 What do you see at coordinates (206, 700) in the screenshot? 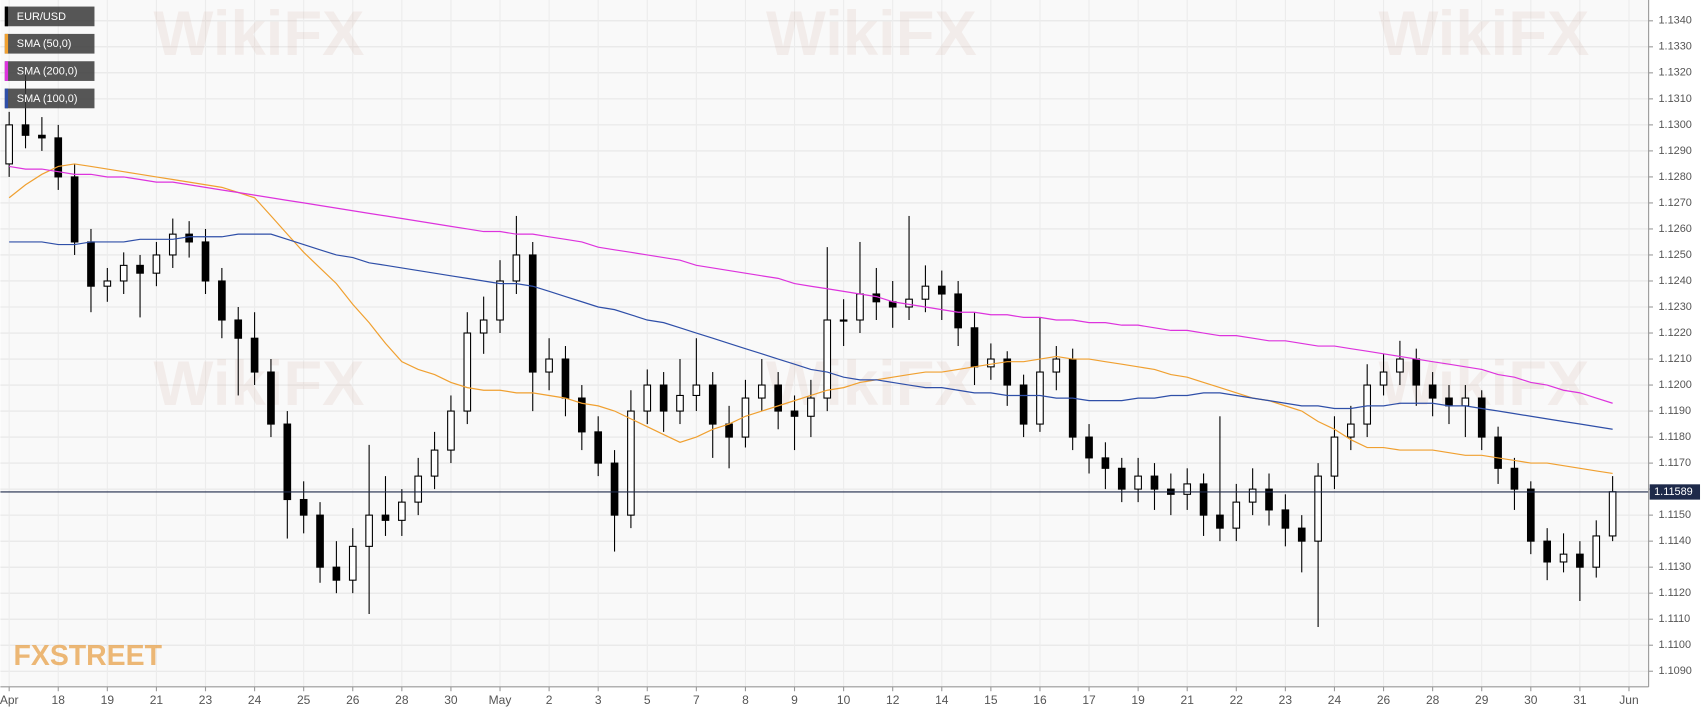
I see `x-tick-label: 23` at bounding box center [206, 700].